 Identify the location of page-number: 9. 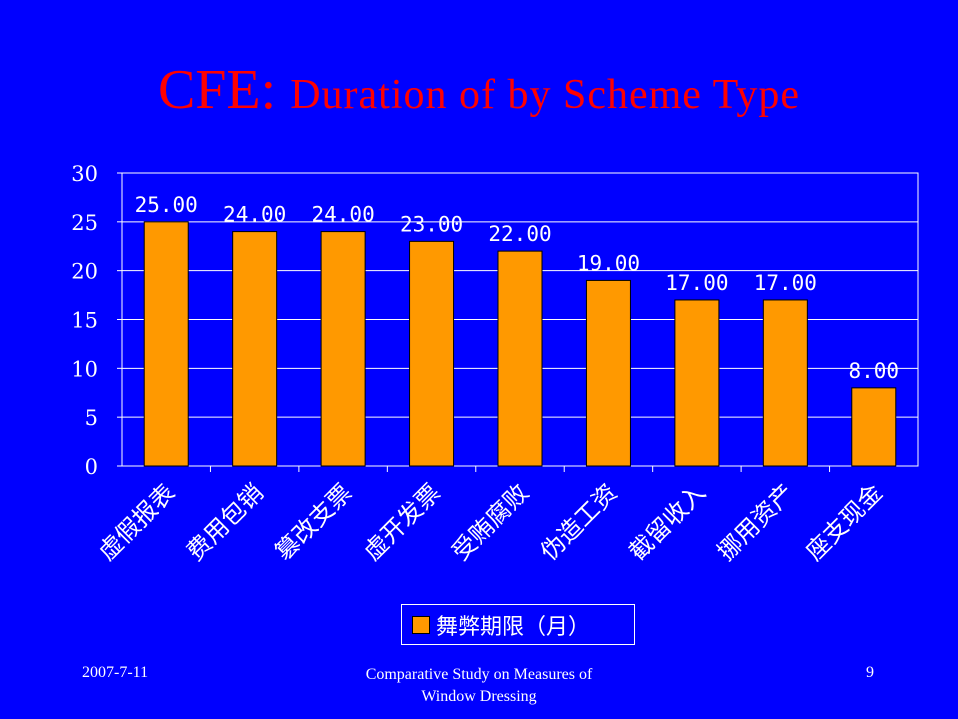
(870, 672).